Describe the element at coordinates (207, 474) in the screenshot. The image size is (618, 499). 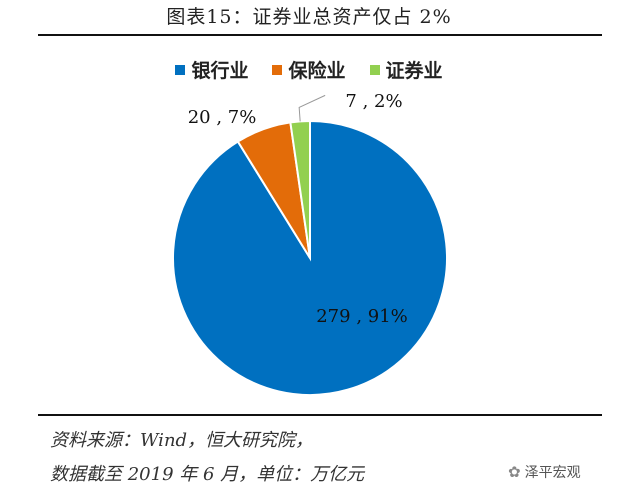
I see `data-date-note: 数据截至 2019 年 6 月，单位：万亿元` at that location.